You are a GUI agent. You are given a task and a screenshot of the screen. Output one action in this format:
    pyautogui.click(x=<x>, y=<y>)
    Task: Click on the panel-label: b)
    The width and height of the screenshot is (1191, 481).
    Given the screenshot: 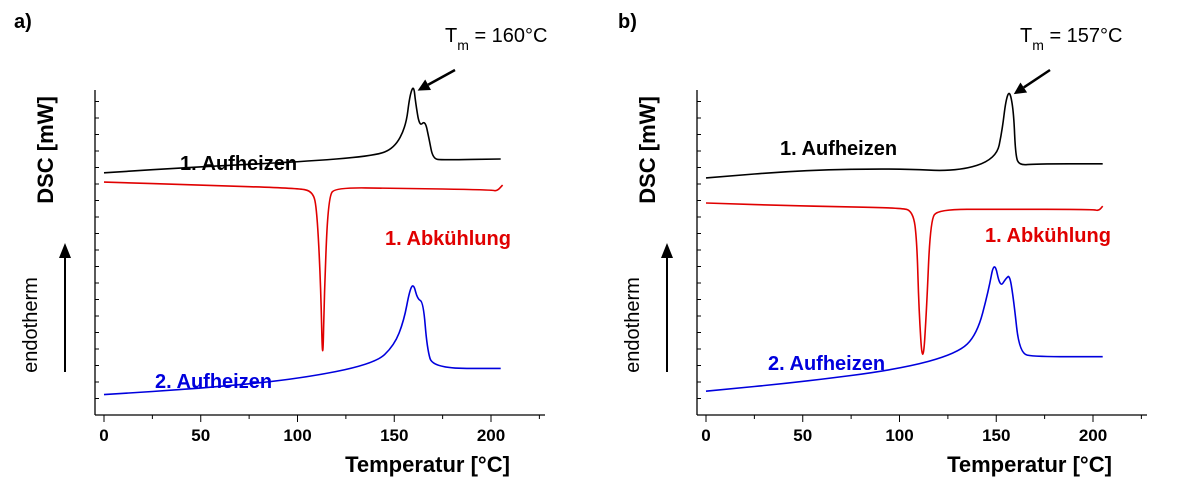 What is the action you would take?
    pyautogui.click(x=627, y=22)
    